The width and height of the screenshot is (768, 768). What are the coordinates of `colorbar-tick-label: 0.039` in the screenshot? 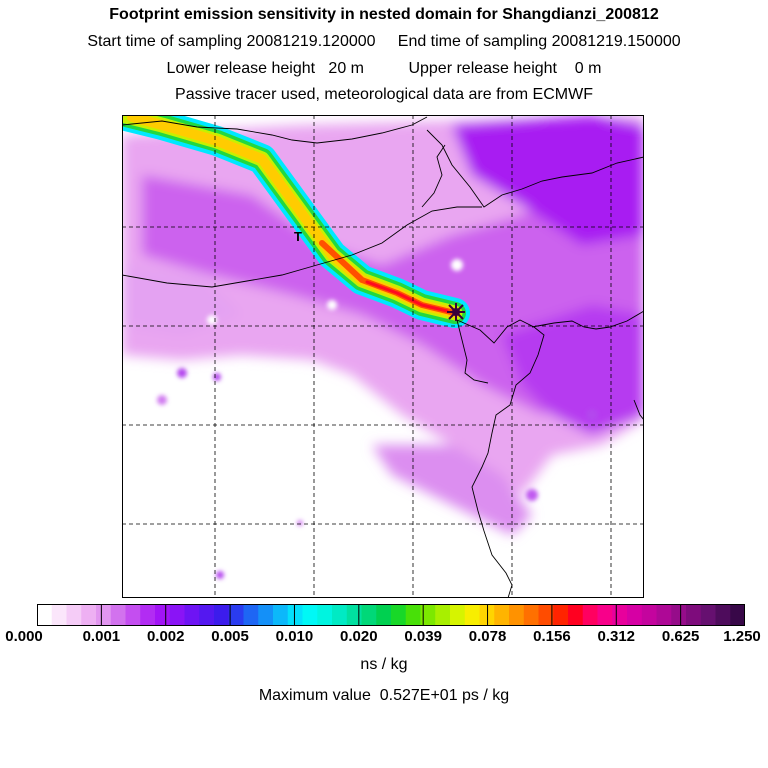 It's located at (423, 636).